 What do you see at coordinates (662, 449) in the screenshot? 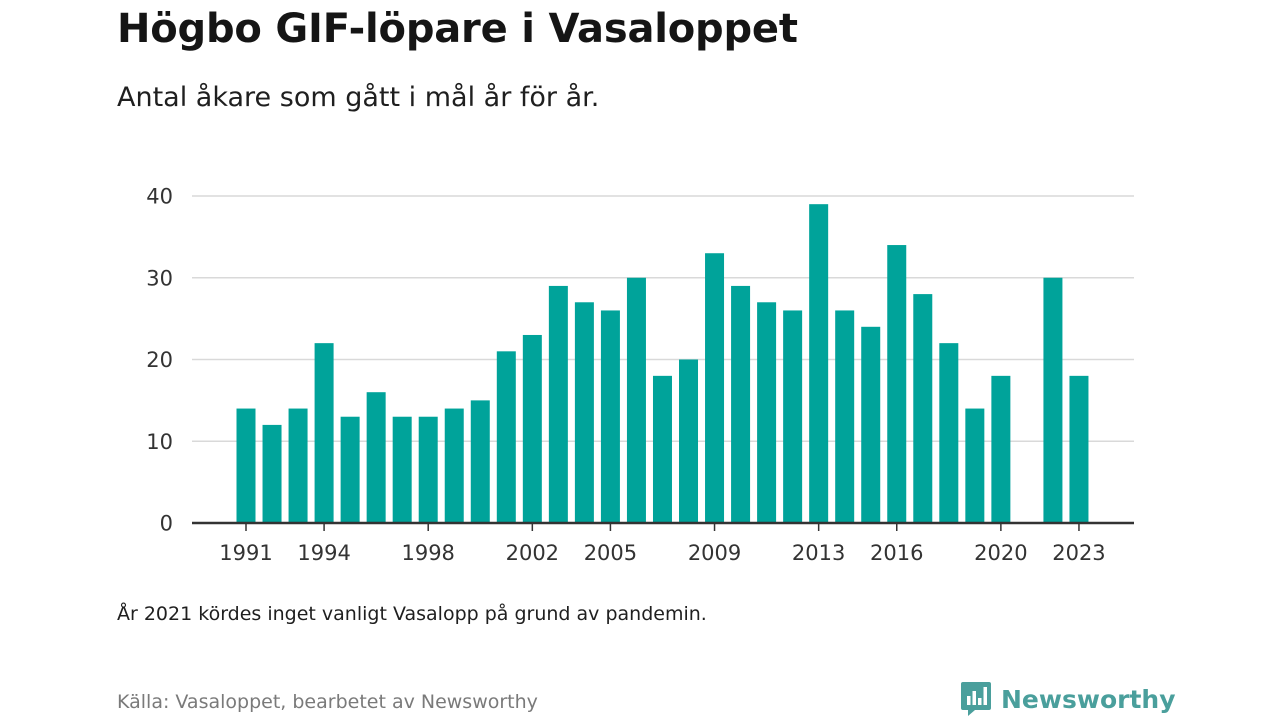
I see `bar-2007` at bounding box center [662, 449].